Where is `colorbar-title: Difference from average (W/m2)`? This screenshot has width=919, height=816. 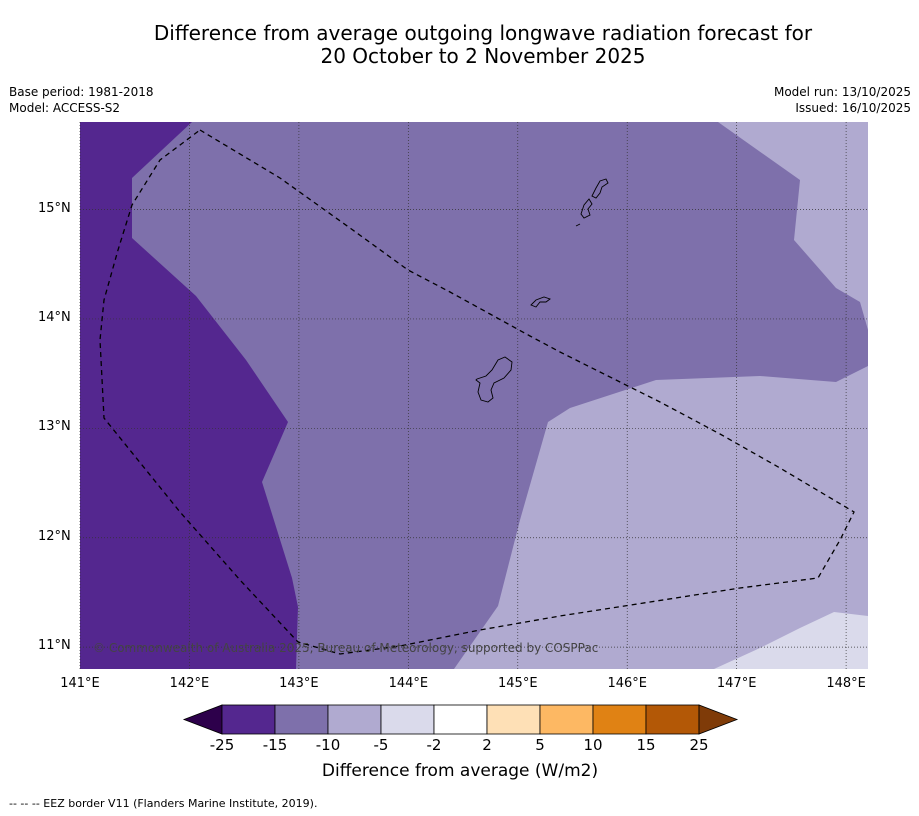
colorbar-title: Difference from average (W/m2) is located at coordinates (460, 771).